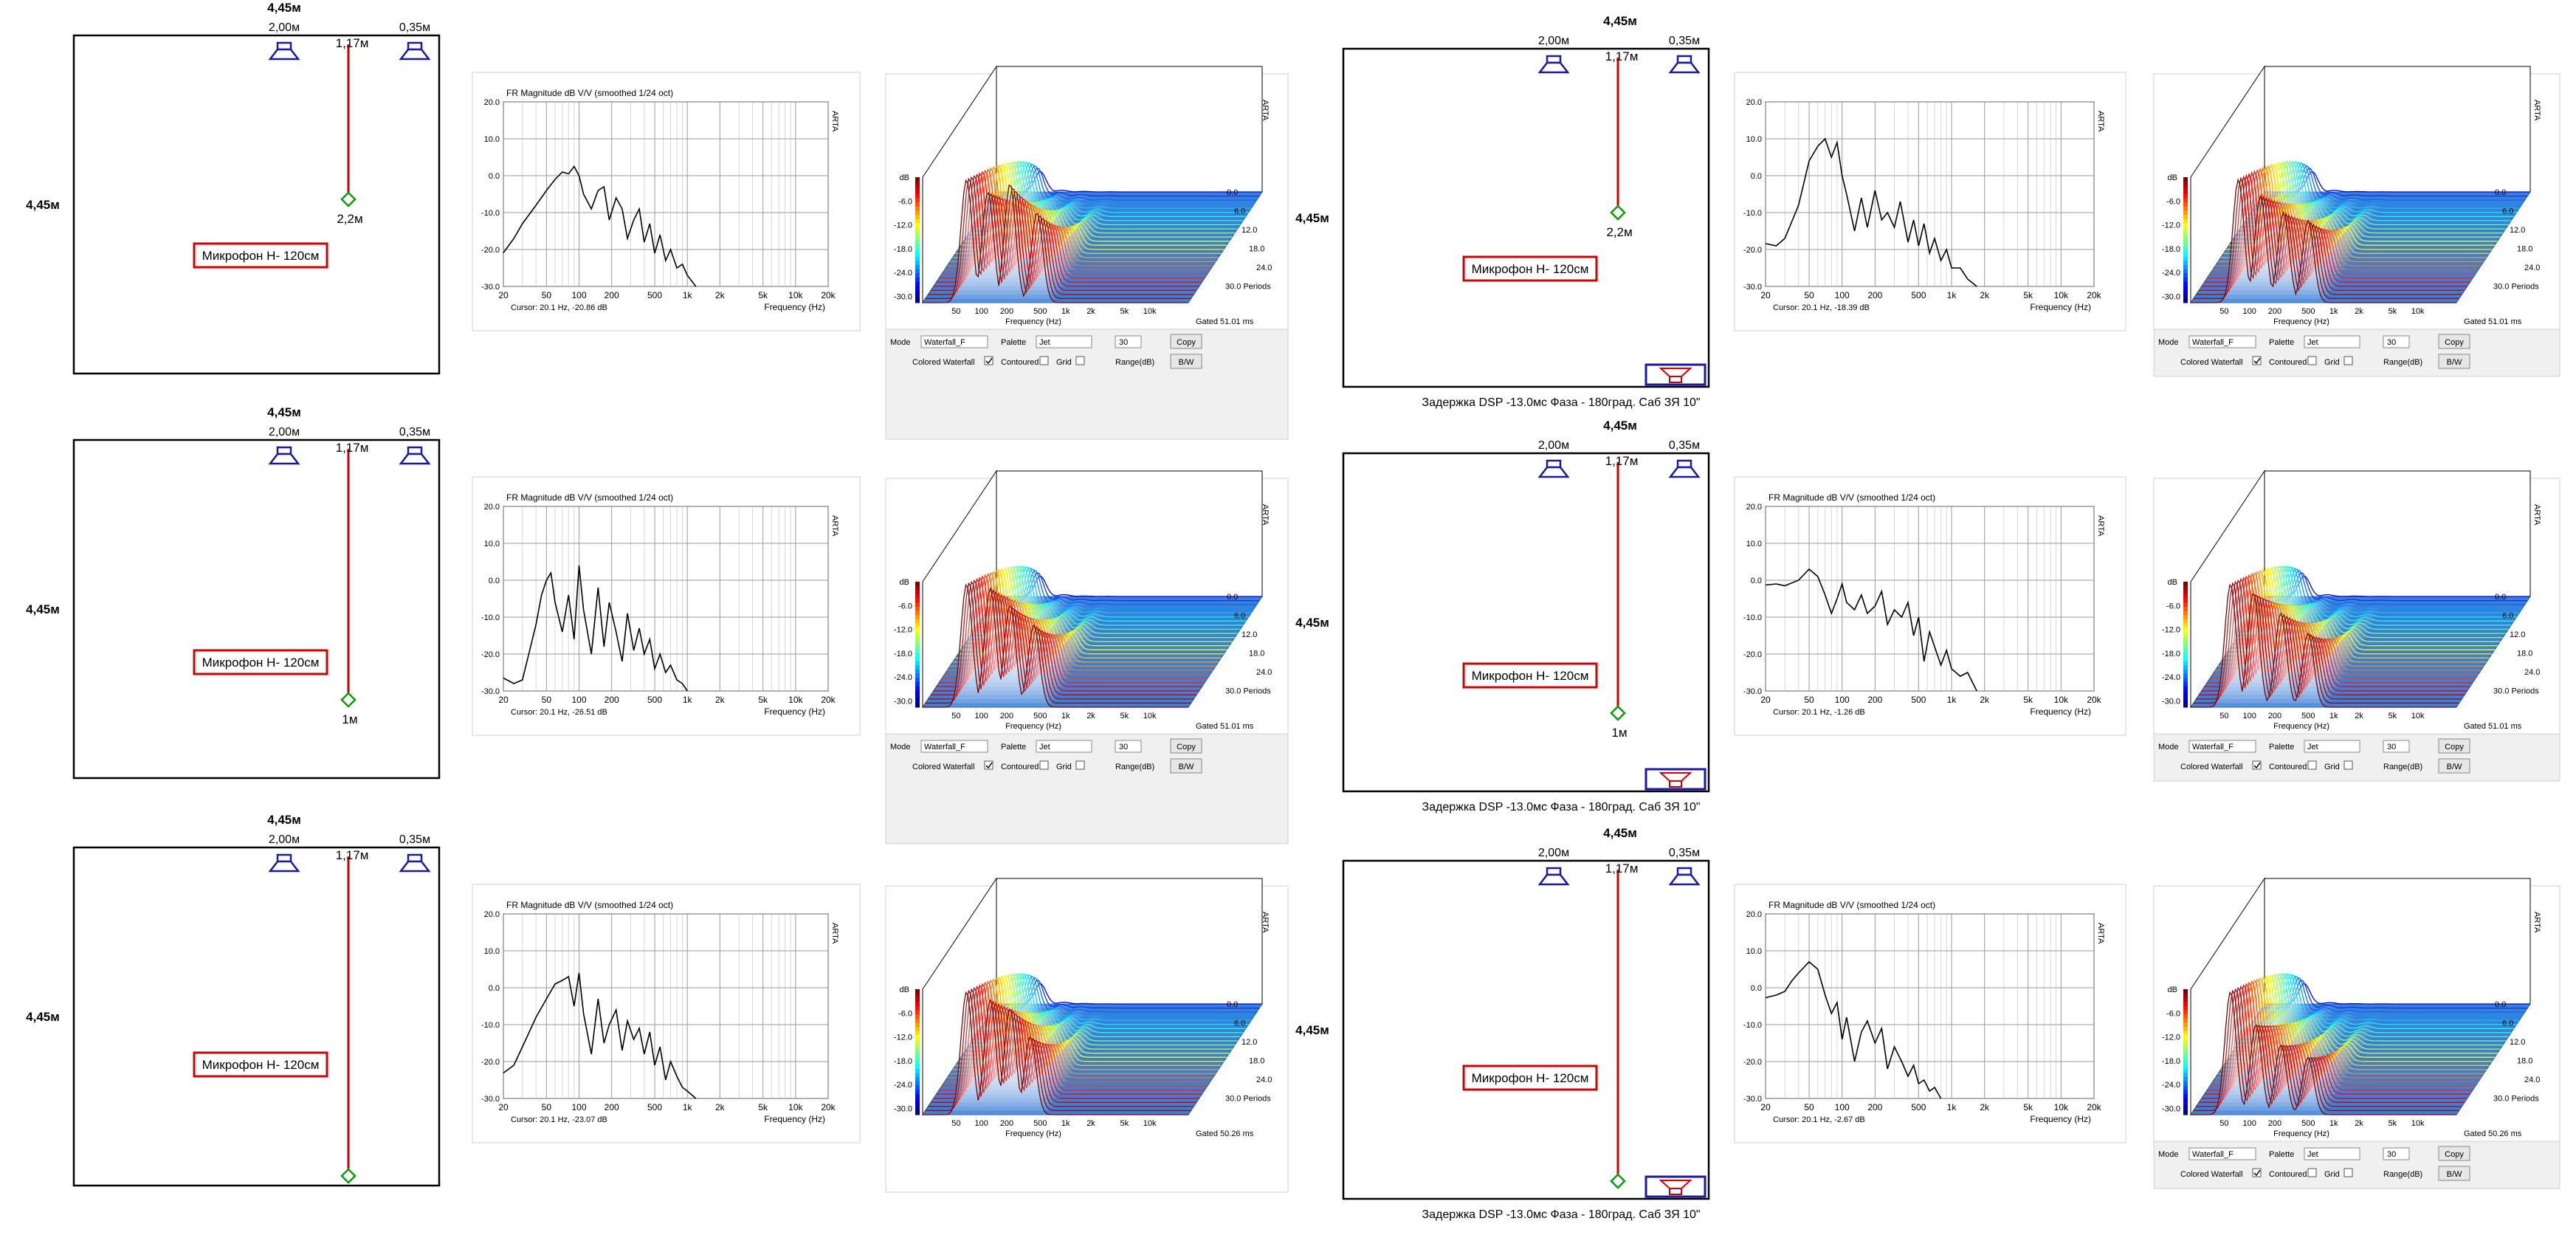 The height and width of the screenshot is (1252, 2576). Describe the element at coordinates (1033, 726) in the screenshot. I see `burst-x-axis-label: Frequency (Hz)` at that location.